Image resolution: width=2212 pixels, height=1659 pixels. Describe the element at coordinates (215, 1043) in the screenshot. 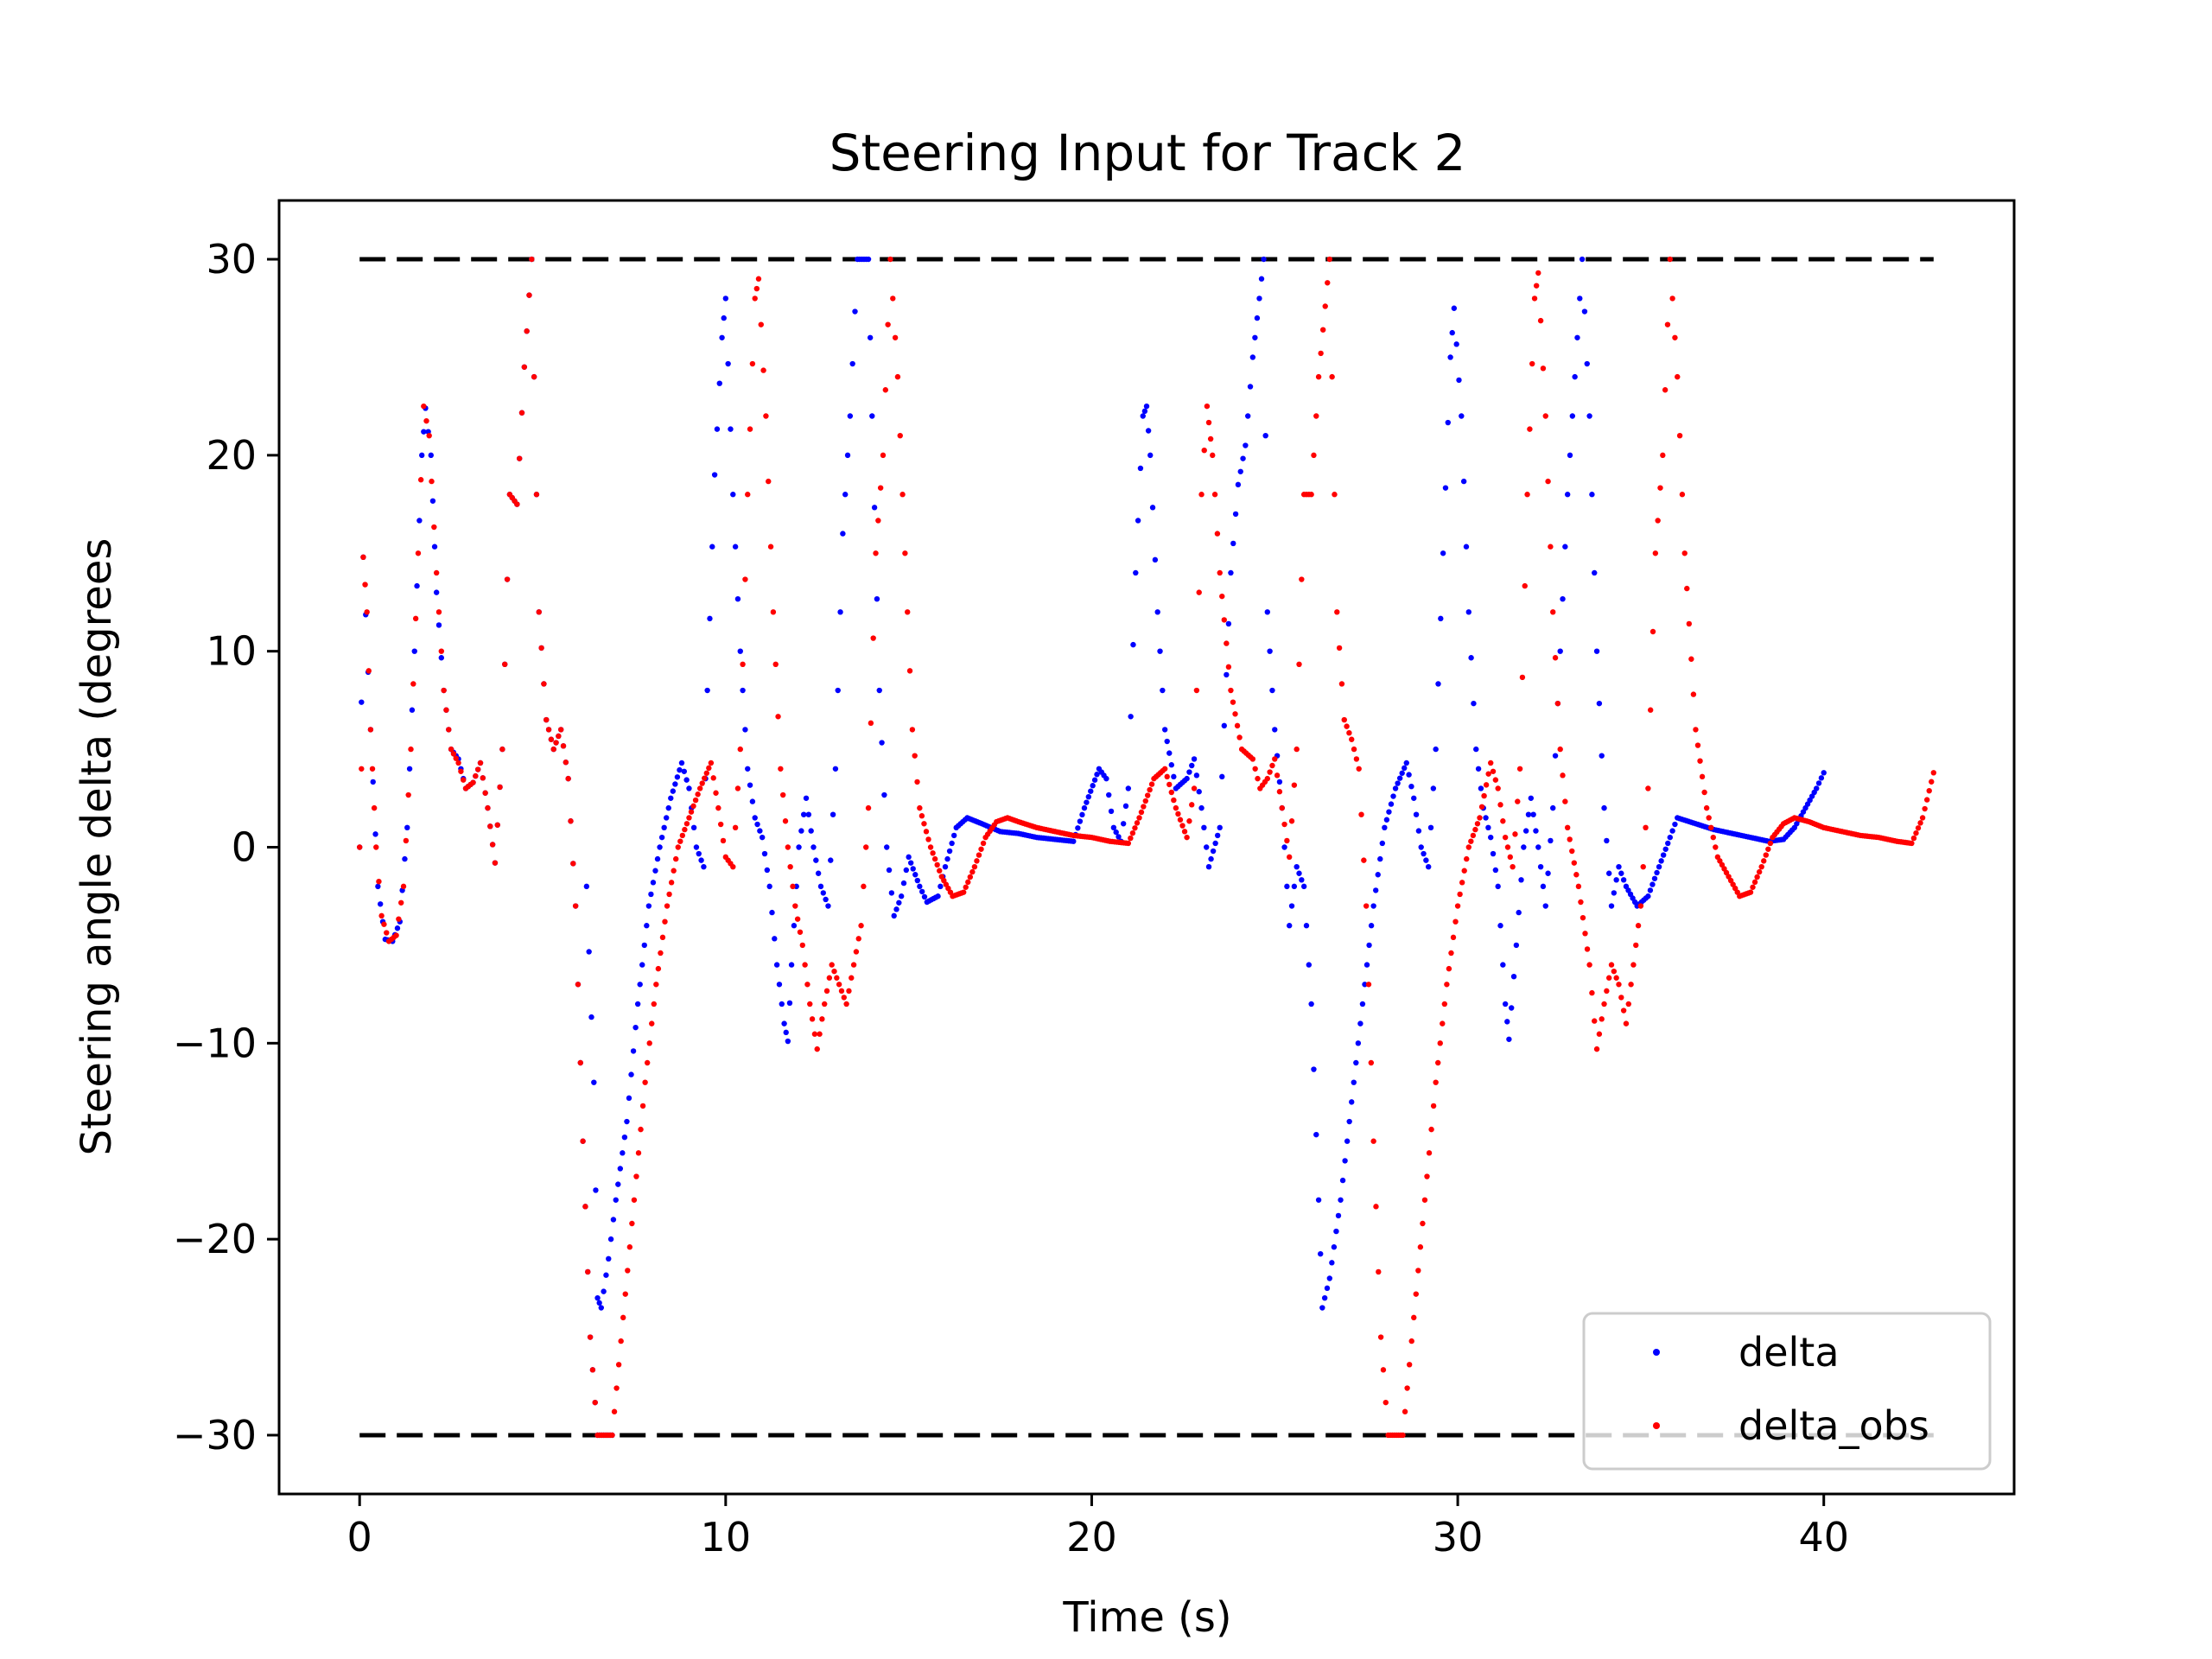

I see `y-tick-label: −10` at that location.